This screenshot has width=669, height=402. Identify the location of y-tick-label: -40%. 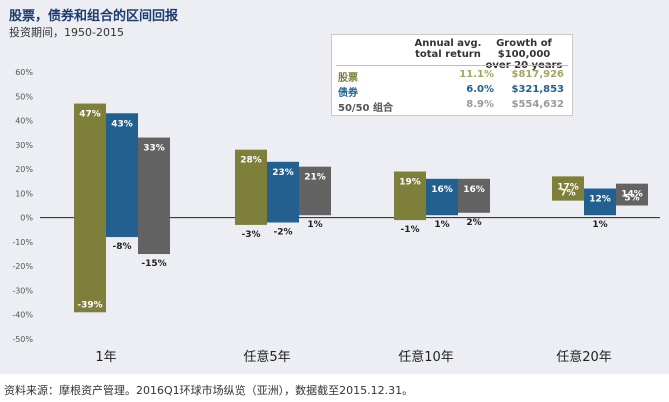
(22, 315).